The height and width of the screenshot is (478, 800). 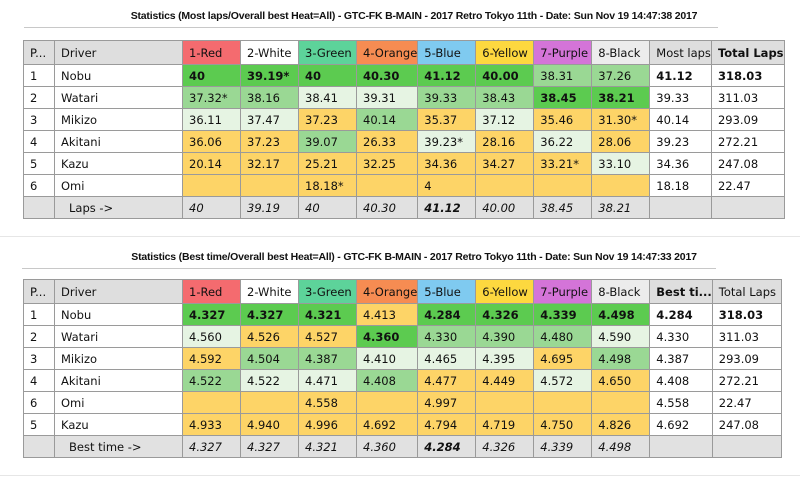 I want to click on position-cell: 6, so click(x=39, y=185).